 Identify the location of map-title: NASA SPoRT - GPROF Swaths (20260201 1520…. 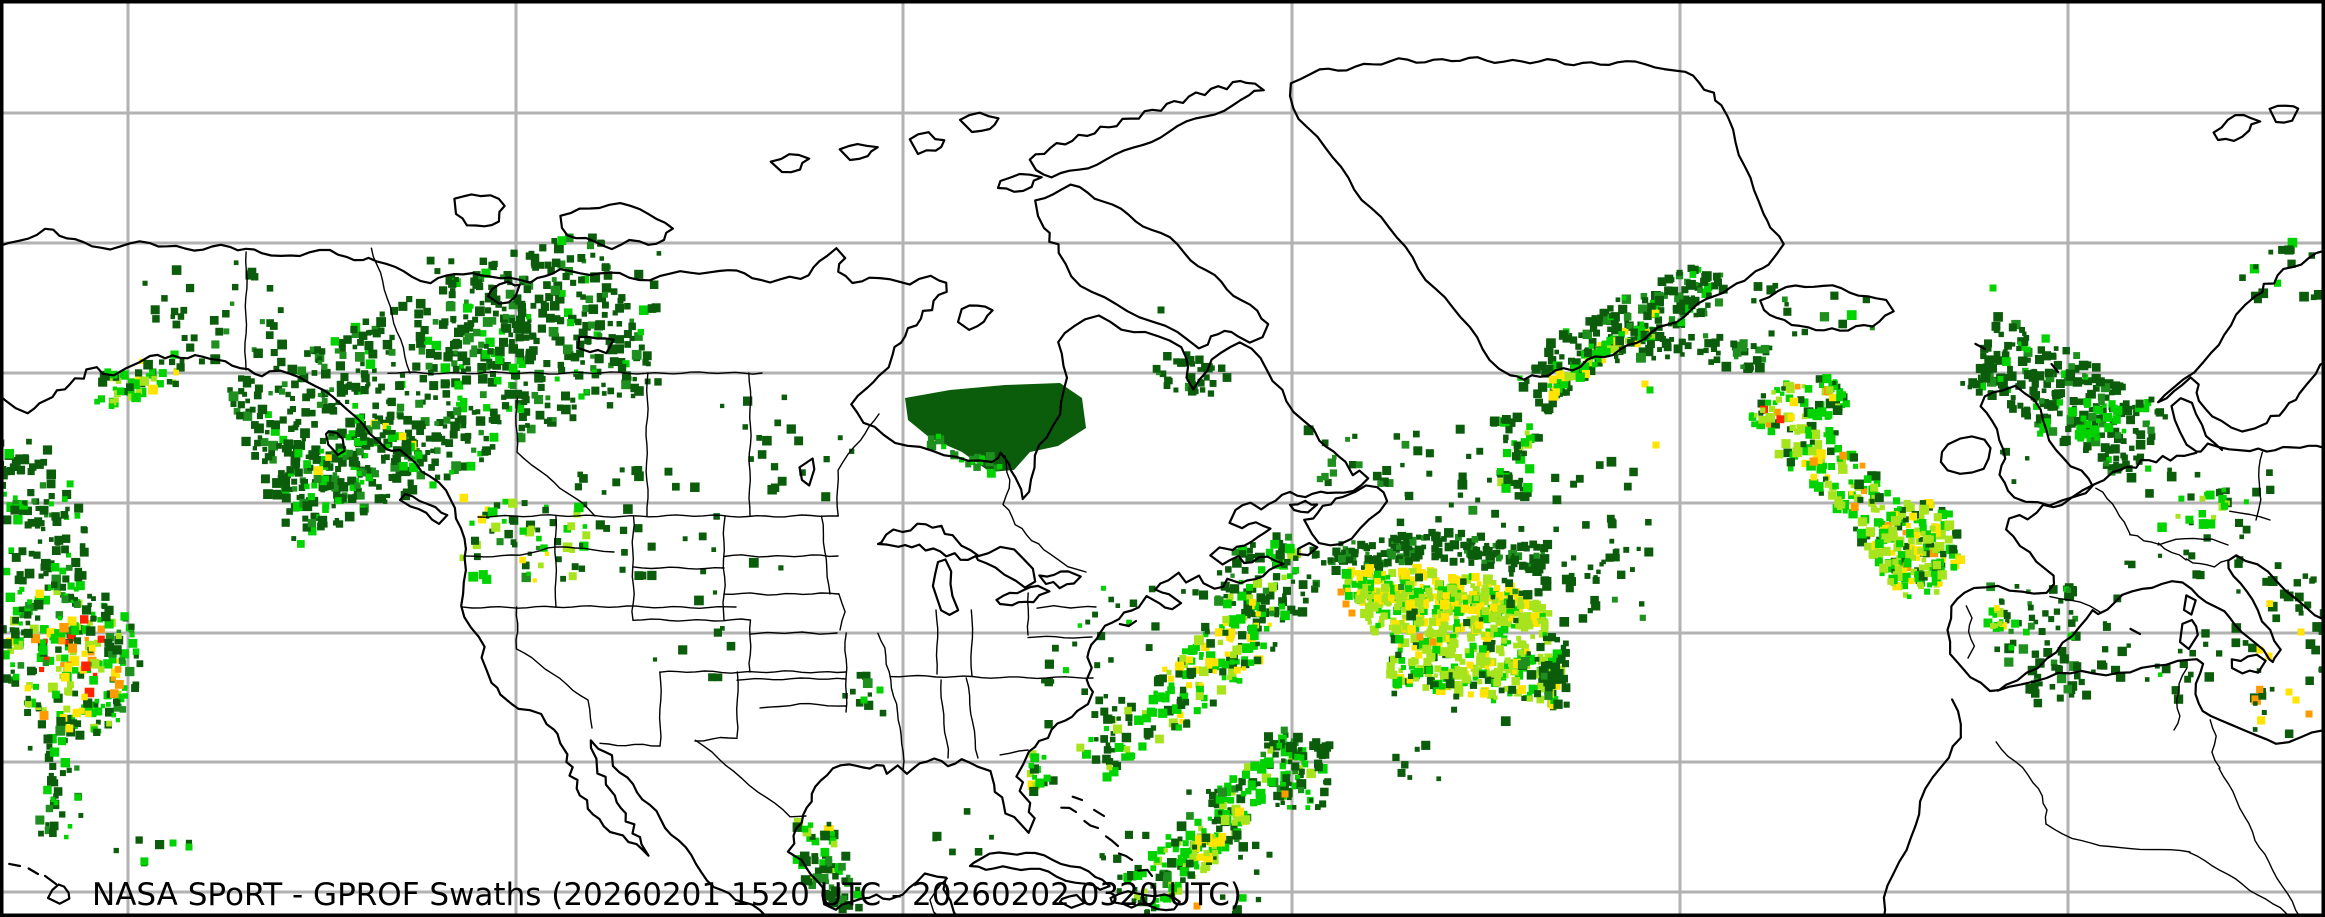
(667, 895).